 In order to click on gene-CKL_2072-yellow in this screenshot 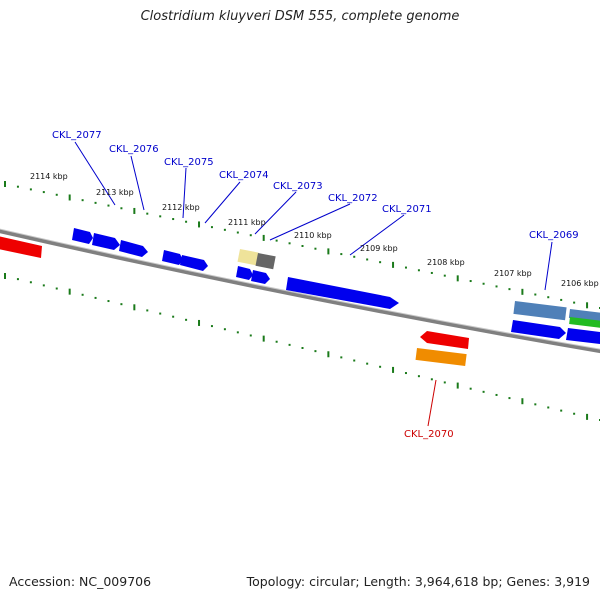, I will do `click(248, 257)`.